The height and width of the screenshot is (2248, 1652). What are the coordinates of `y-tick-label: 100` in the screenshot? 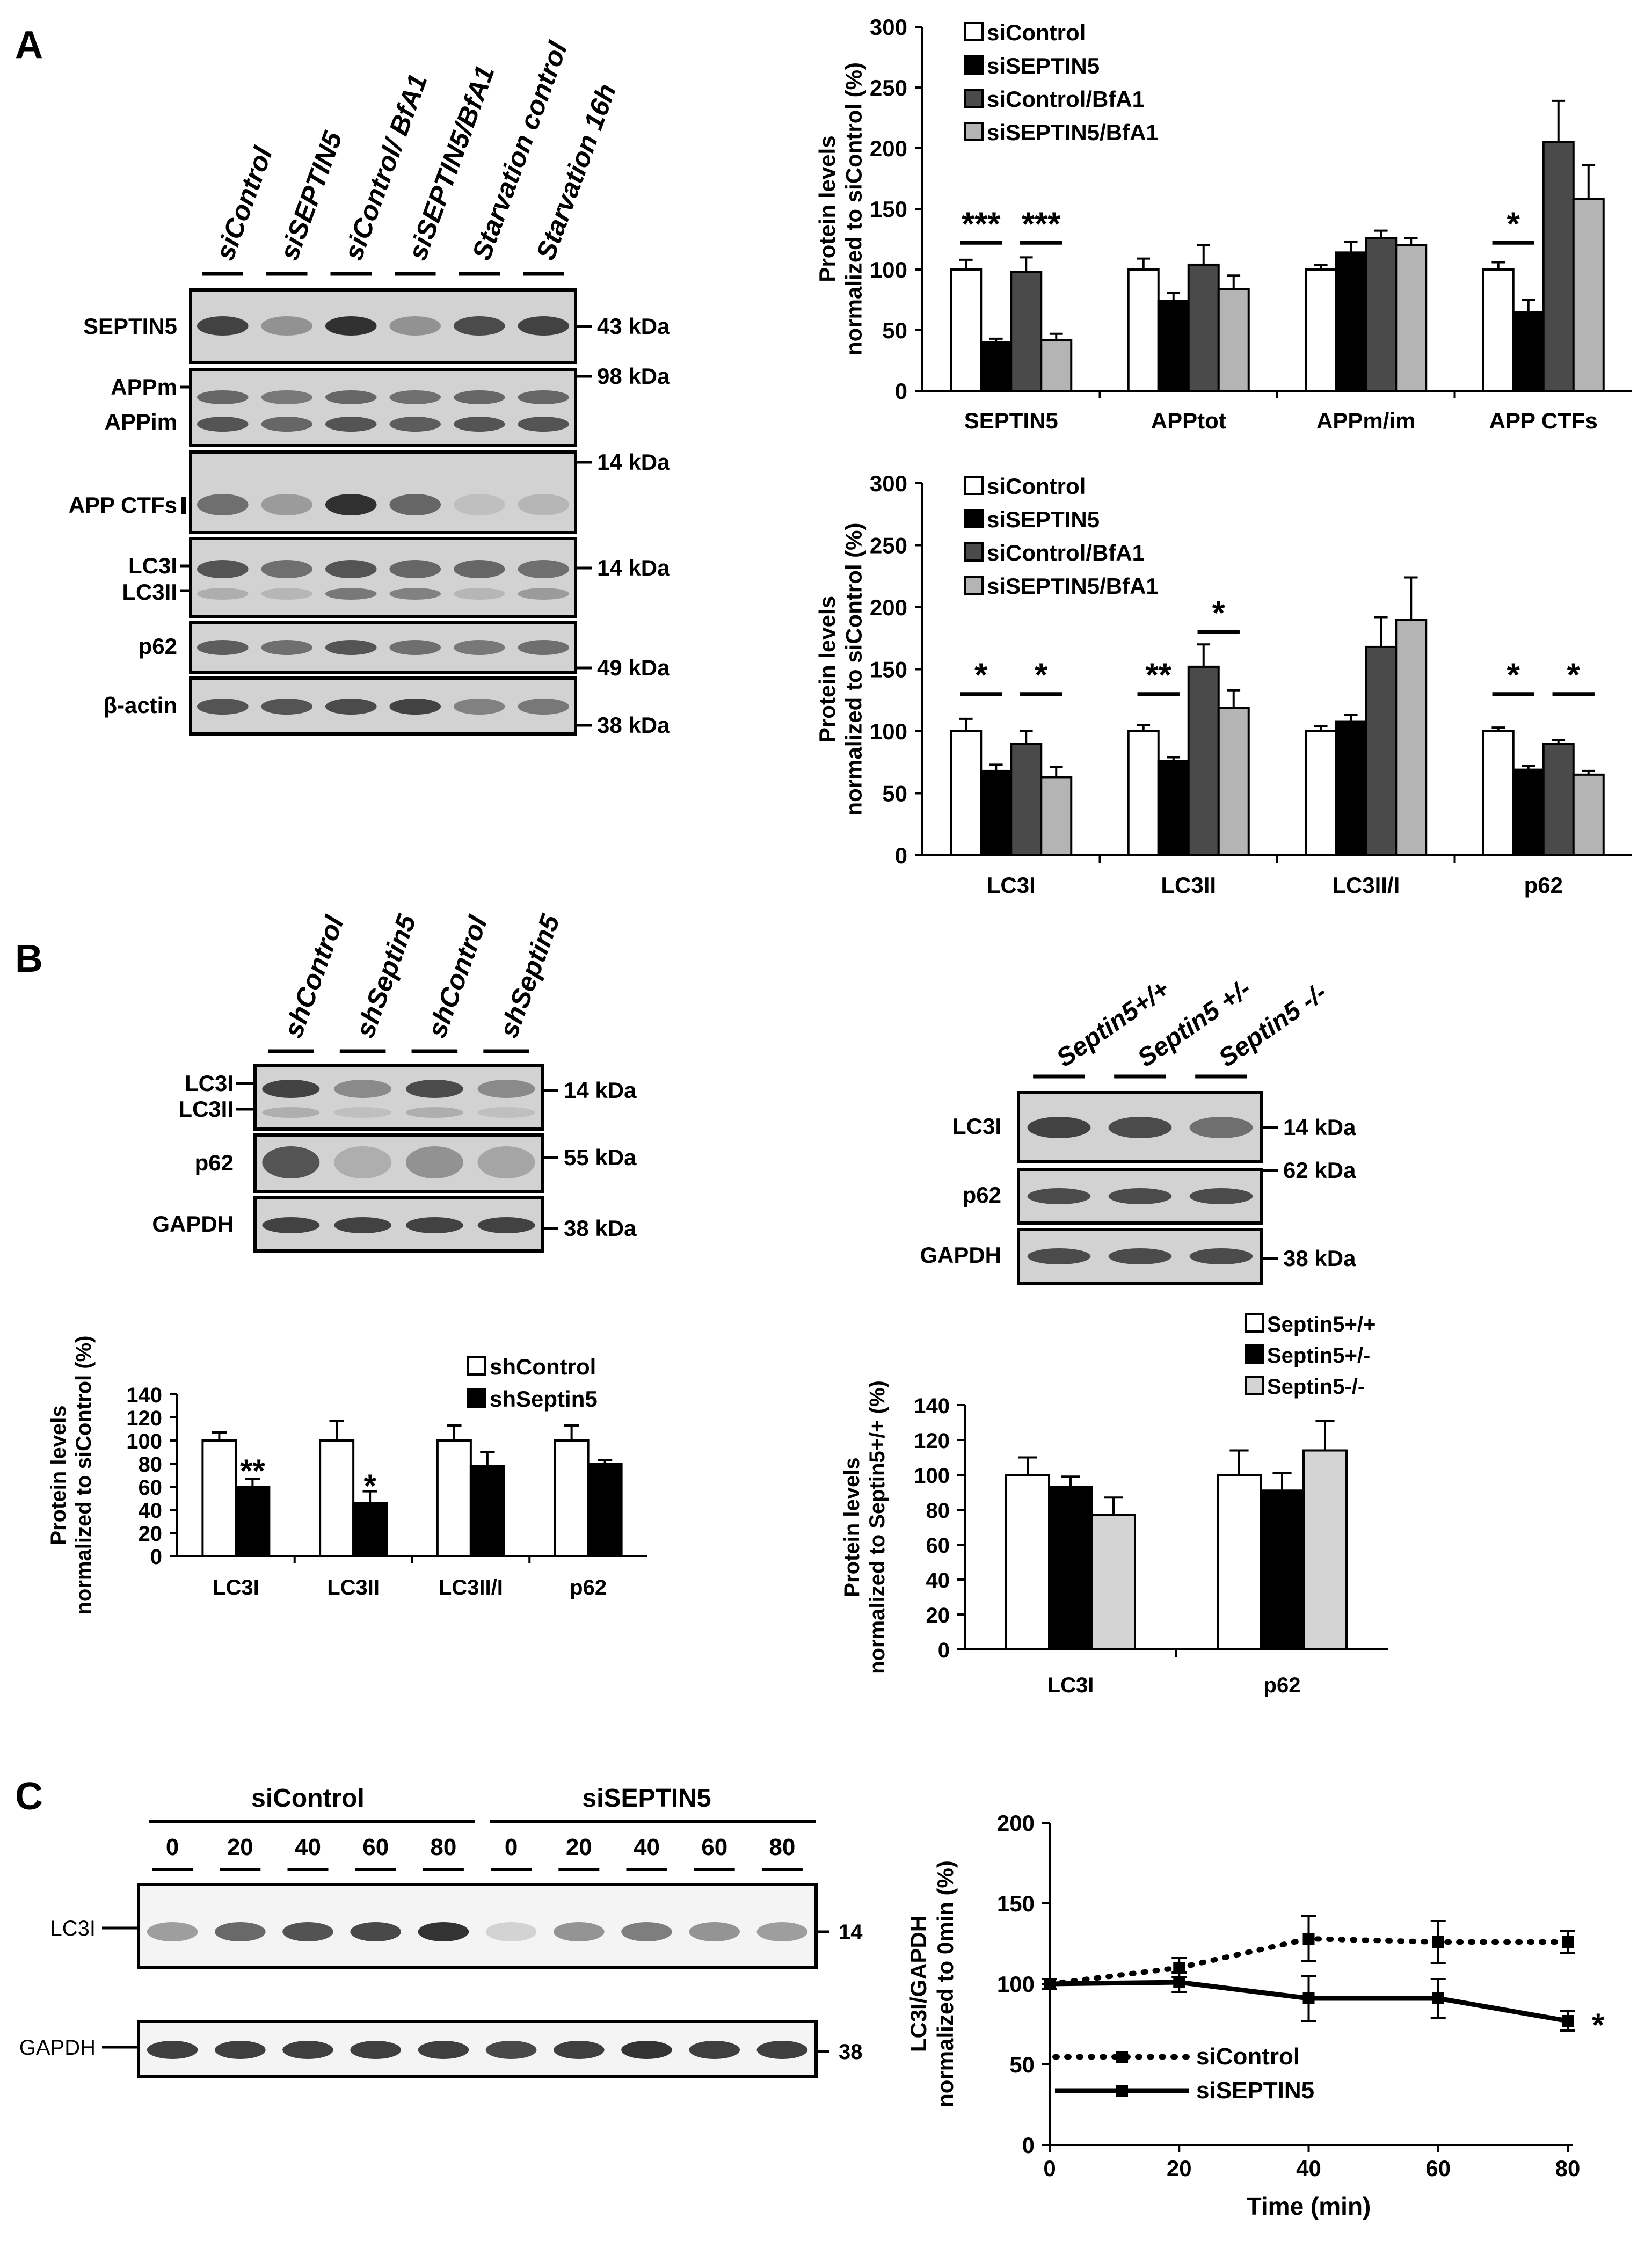 It's located at (932, 1476).